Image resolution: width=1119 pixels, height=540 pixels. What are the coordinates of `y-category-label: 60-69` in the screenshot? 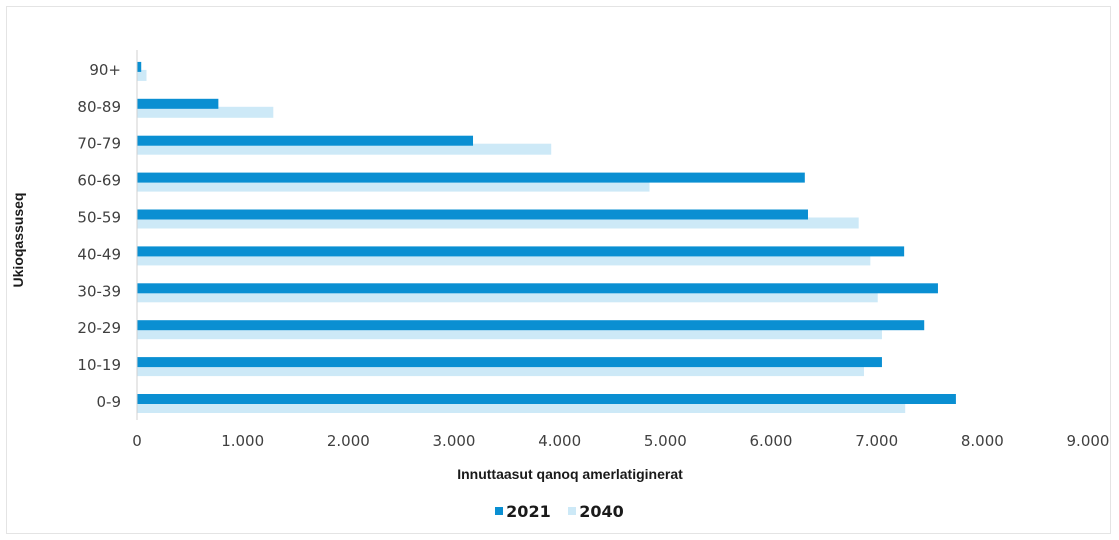 It's located at (99, 181).